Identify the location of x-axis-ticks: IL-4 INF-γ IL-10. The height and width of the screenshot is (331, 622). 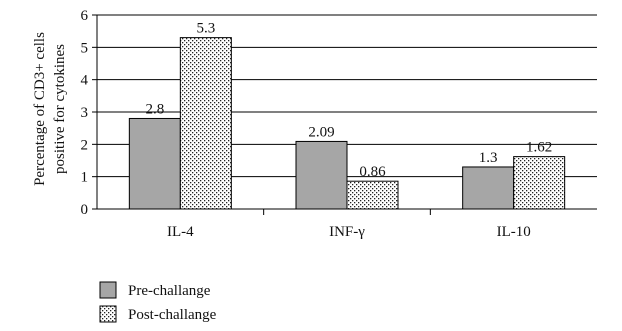
(349, 224).